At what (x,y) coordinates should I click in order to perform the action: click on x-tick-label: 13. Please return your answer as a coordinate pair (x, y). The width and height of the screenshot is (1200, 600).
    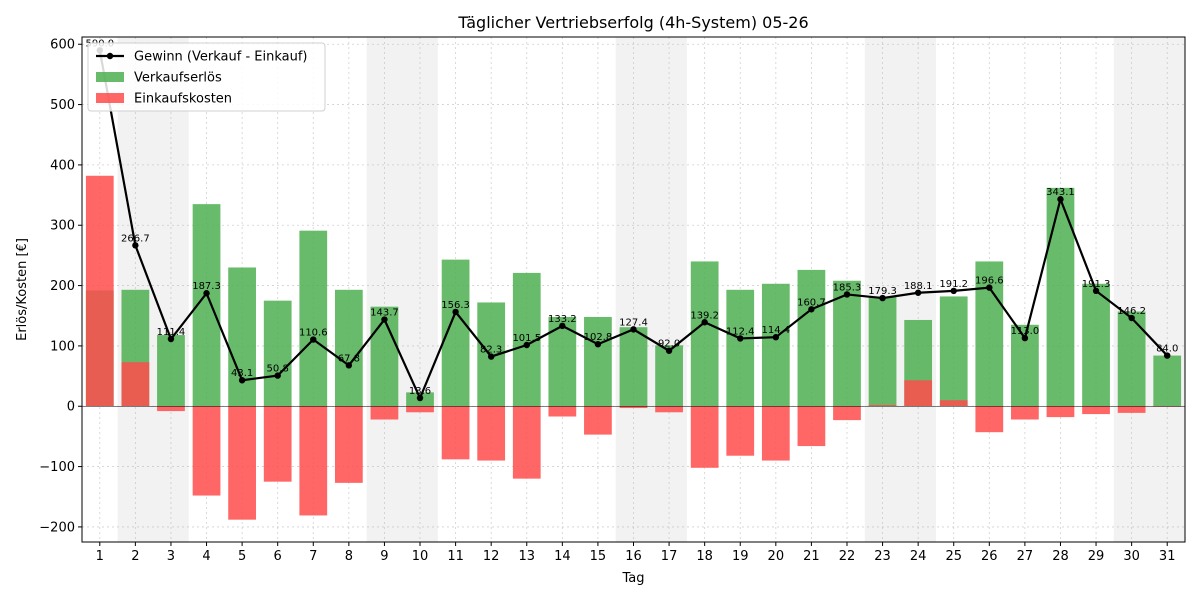
    Looking at the image, I should click on (526, 556).